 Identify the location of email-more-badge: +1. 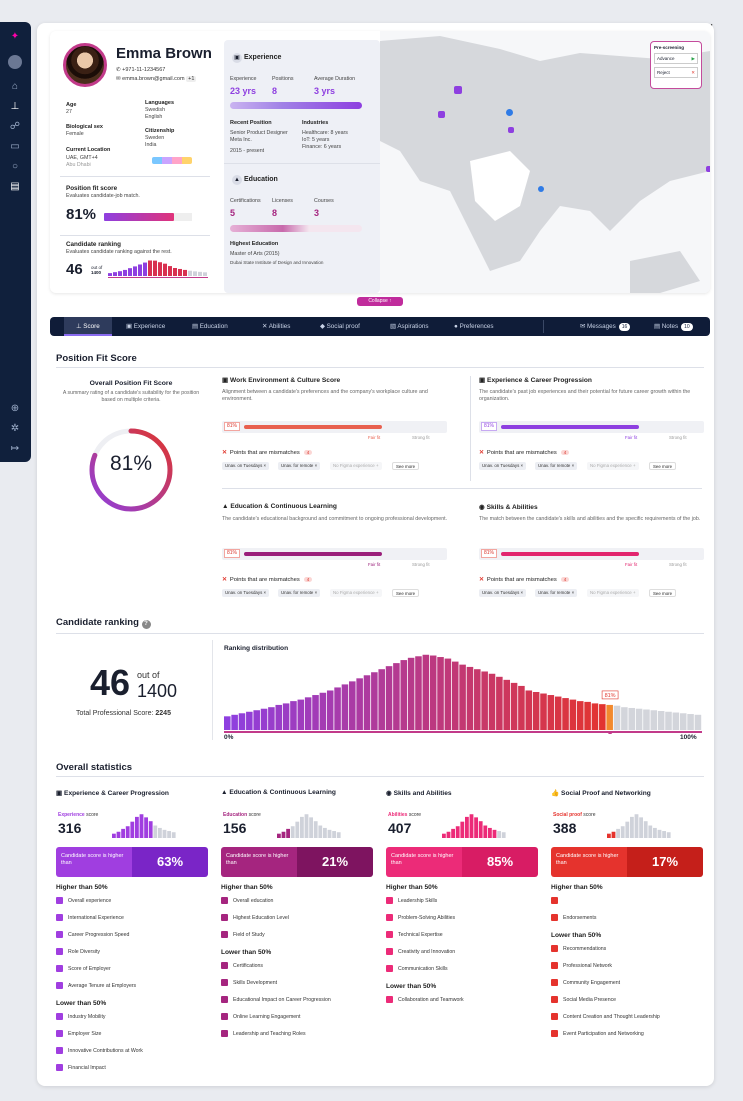
(191, 79).